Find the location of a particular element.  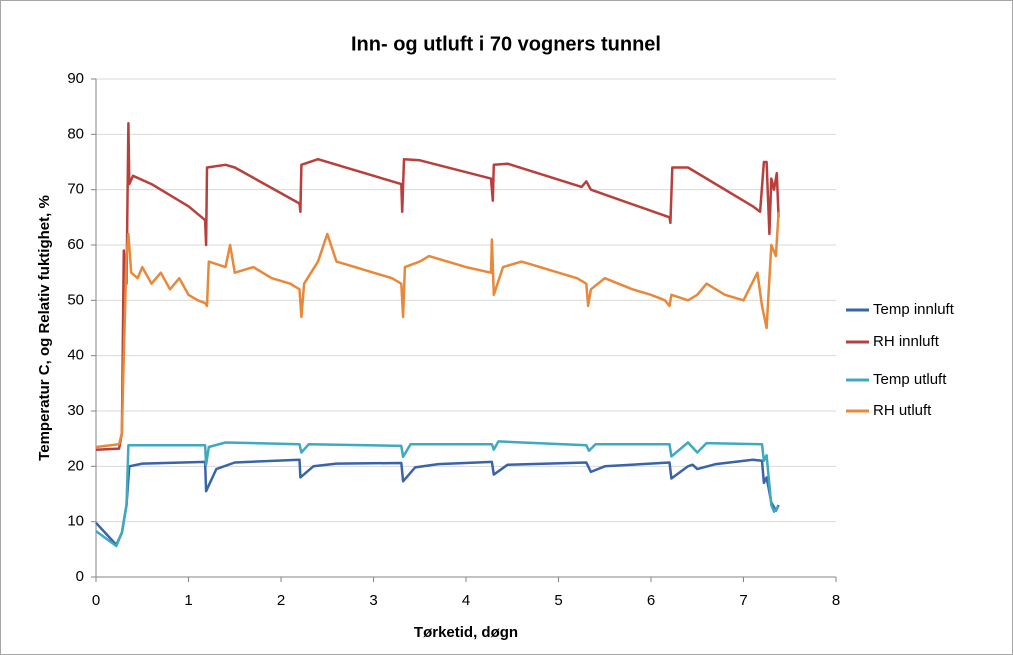

y-tick-label: 90 is located at coordinates (75, 78).